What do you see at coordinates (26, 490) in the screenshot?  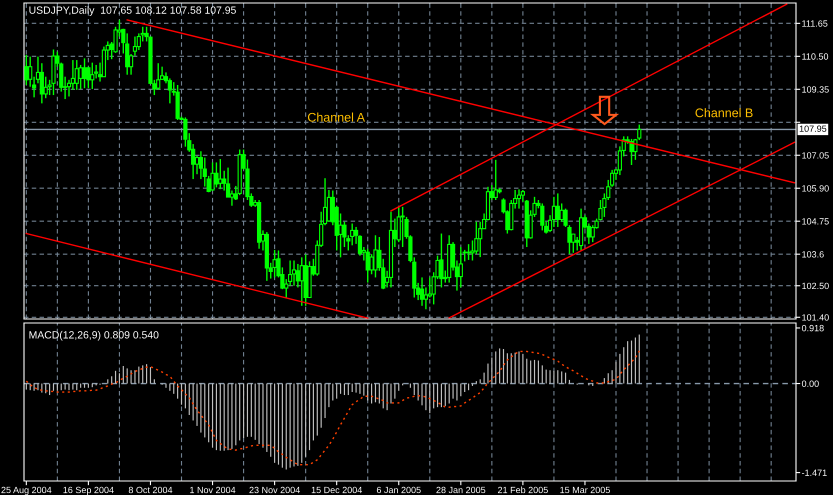 I see `x-tick-label: 25 Aug 2004` at bounding box center [26, 490].